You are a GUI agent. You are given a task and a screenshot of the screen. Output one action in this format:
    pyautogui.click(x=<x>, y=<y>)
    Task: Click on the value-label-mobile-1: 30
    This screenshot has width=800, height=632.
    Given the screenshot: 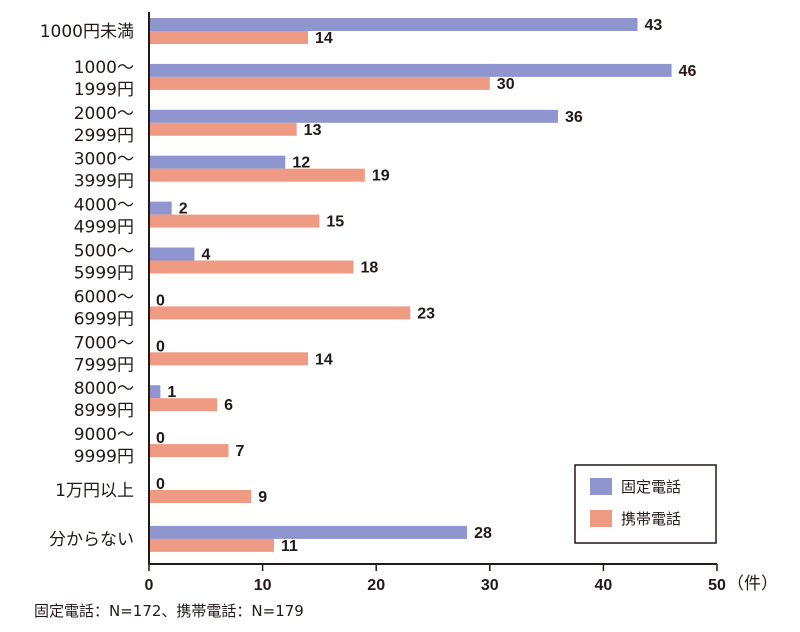 What is the action you would take?
    pyautogui.click(x=506, y=84)
    